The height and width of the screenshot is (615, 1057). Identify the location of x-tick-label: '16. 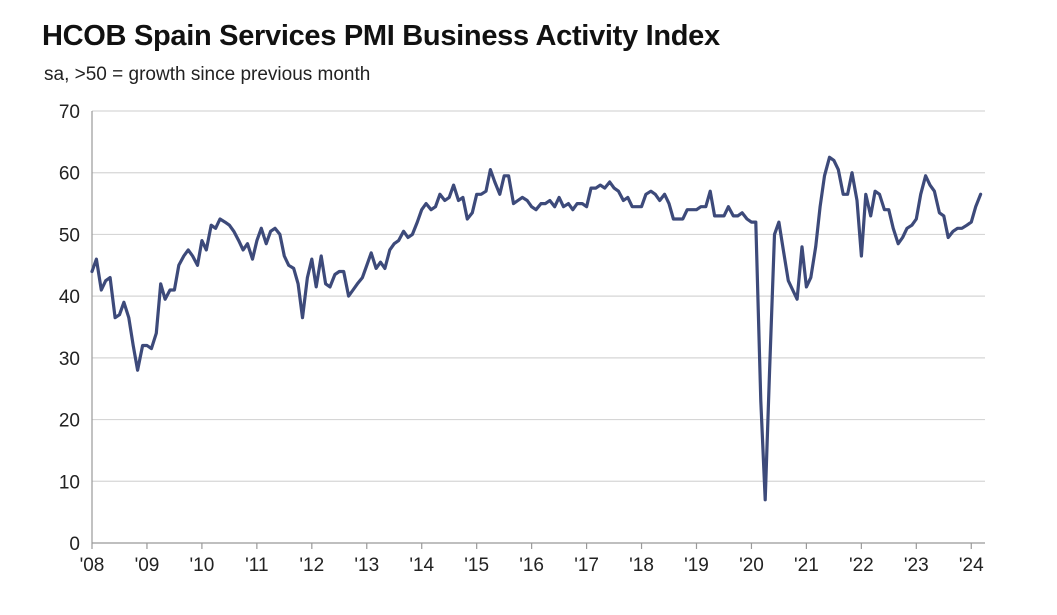
(531, 565).